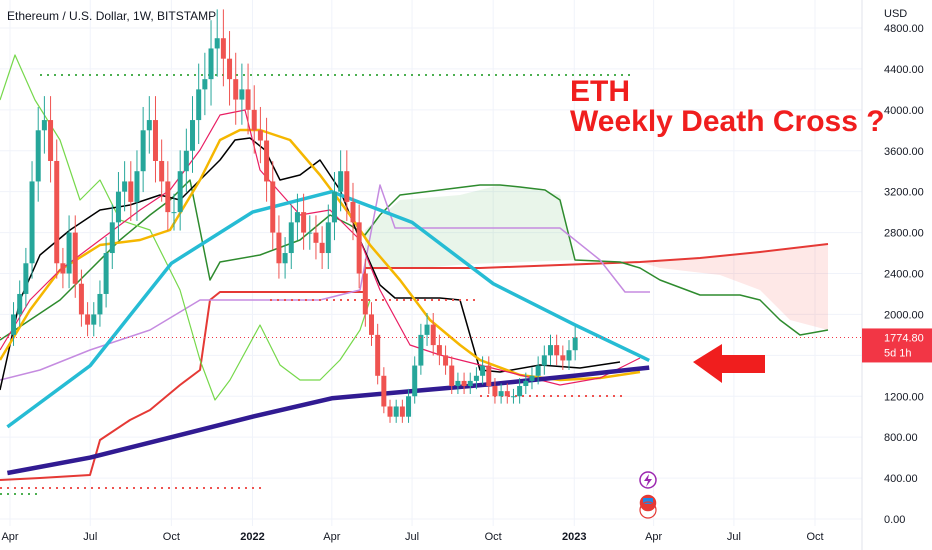 The image size is (932, 550). I want to click on time-tick-label: 2023, so click(574, 537).